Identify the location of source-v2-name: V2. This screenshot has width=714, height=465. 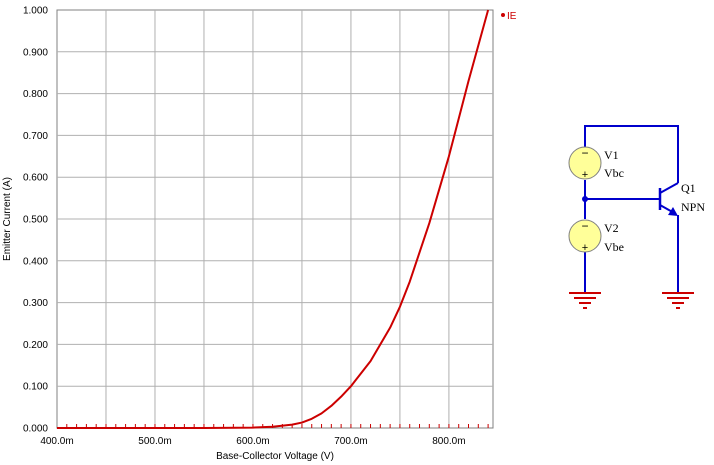
(611, 228).